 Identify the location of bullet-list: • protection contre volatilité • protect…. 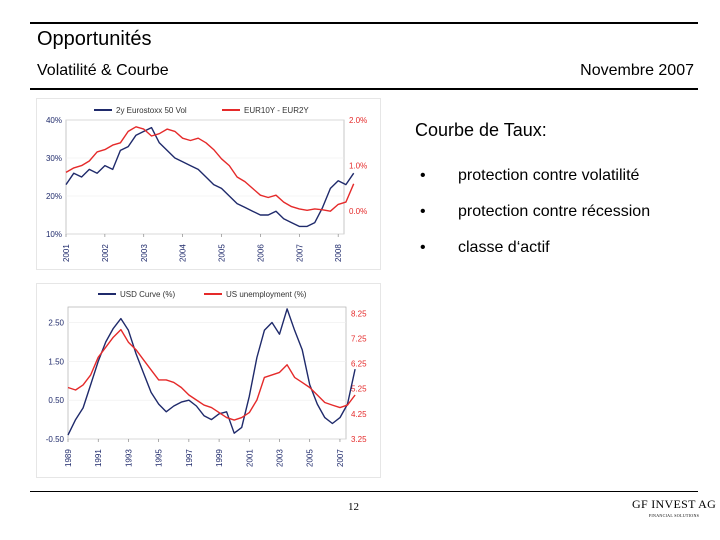
(535, 212).